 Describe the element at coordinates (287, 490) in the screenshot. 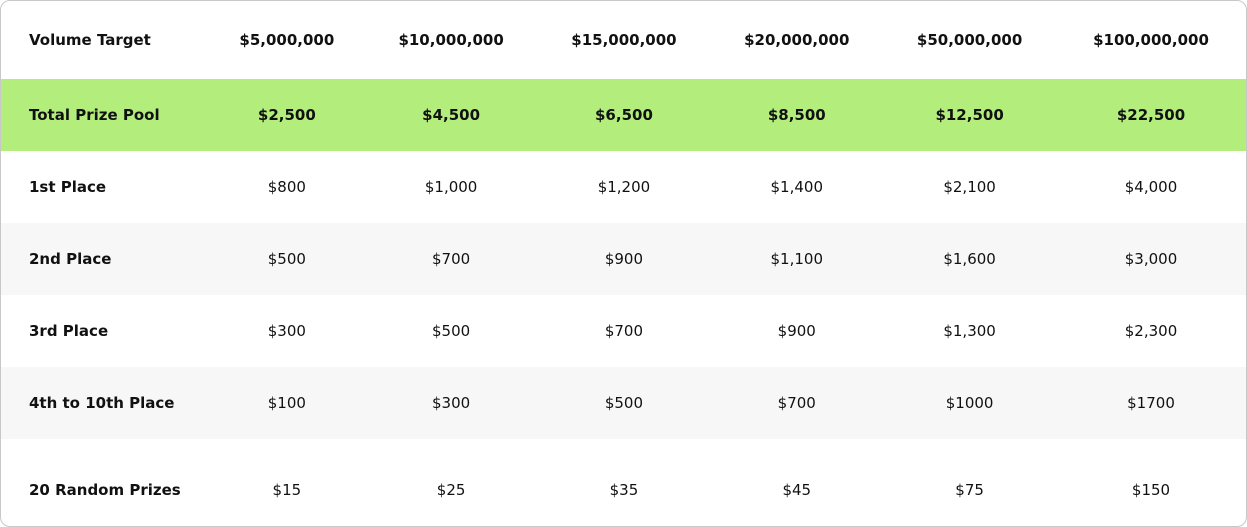

I see `cell: $15` at that location.